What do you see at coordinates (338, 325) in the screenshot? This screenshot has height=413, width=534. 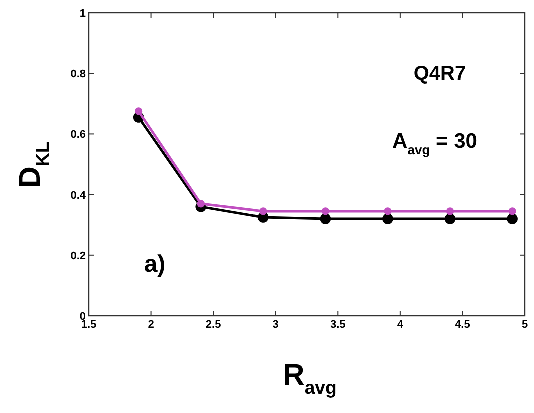 I see `x-tick-label: 3.5` at bounding box center [338, 325].